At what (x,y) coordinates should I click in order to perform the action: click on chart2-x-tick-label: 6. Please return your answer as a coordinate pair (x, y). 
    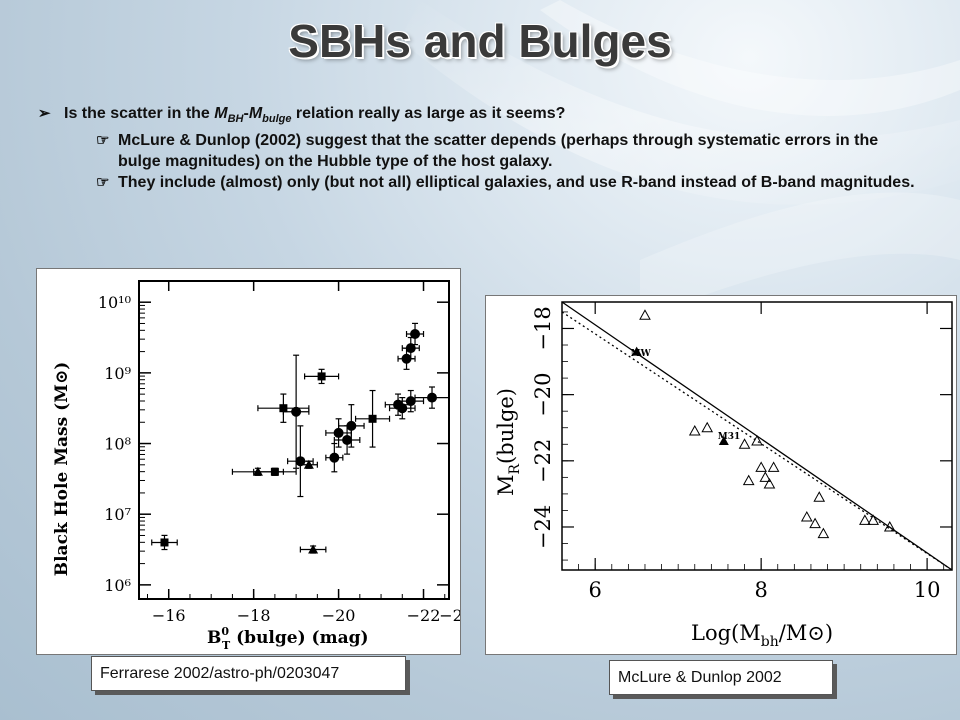
    Looking at the image, I should click on (595, 590).